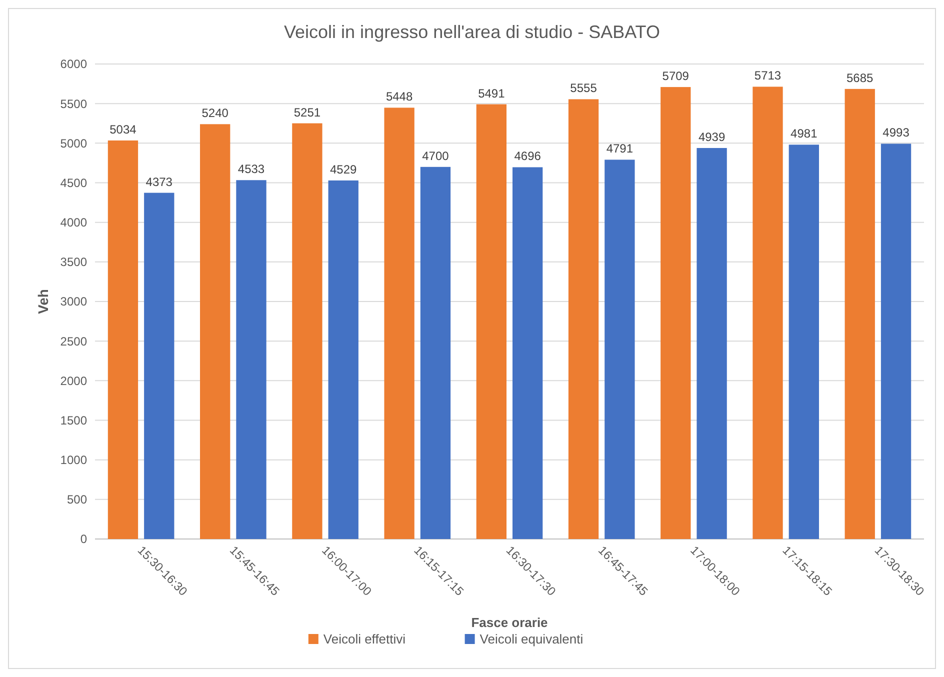 Image resolution: width=944 pixels, height=677 pixels. What do you see at coordinates (74, 341) in the screenshot?
I see `y-tick-label: 2500` at bounding box center [74, 341].